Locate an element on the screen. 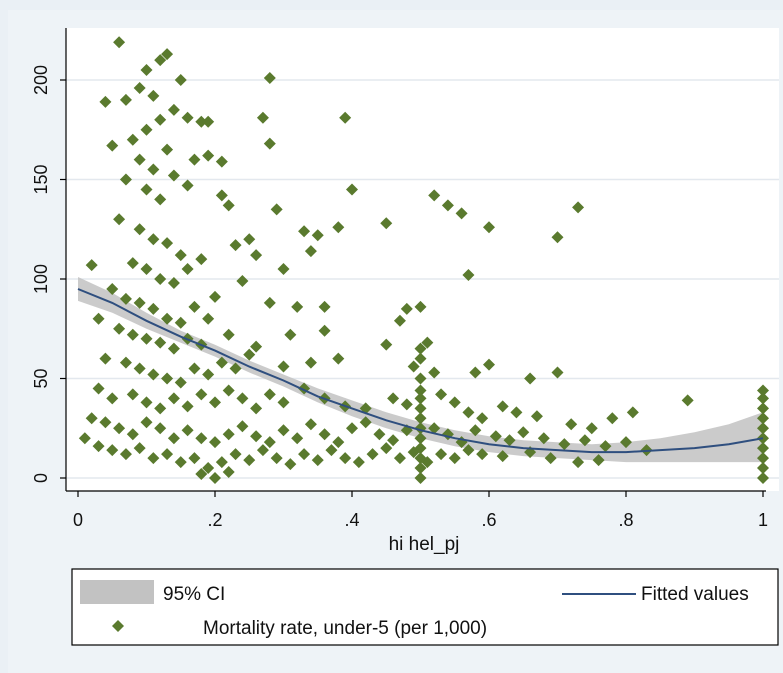 Image resolution: width=783 pixels, height=673 pixels. legend-ci-label: 95% CI is located at coordinates (194, 594).